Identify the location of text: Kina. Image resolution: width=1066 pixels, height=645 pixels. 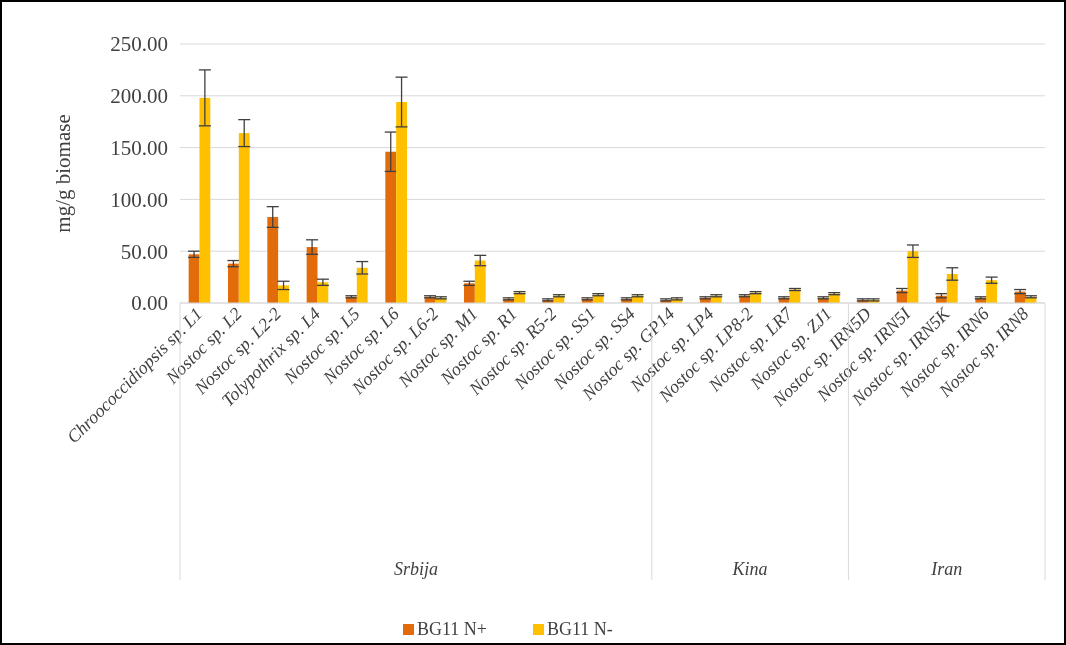
(749, 569).